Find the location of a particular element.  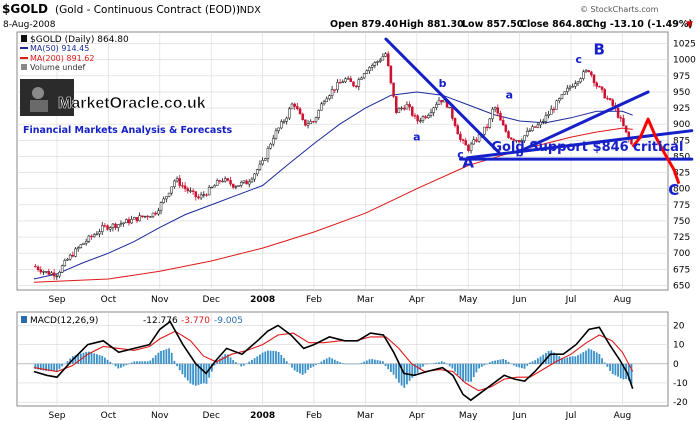

macd-y-tick-label: 20 is located at coordinates (679, 326).